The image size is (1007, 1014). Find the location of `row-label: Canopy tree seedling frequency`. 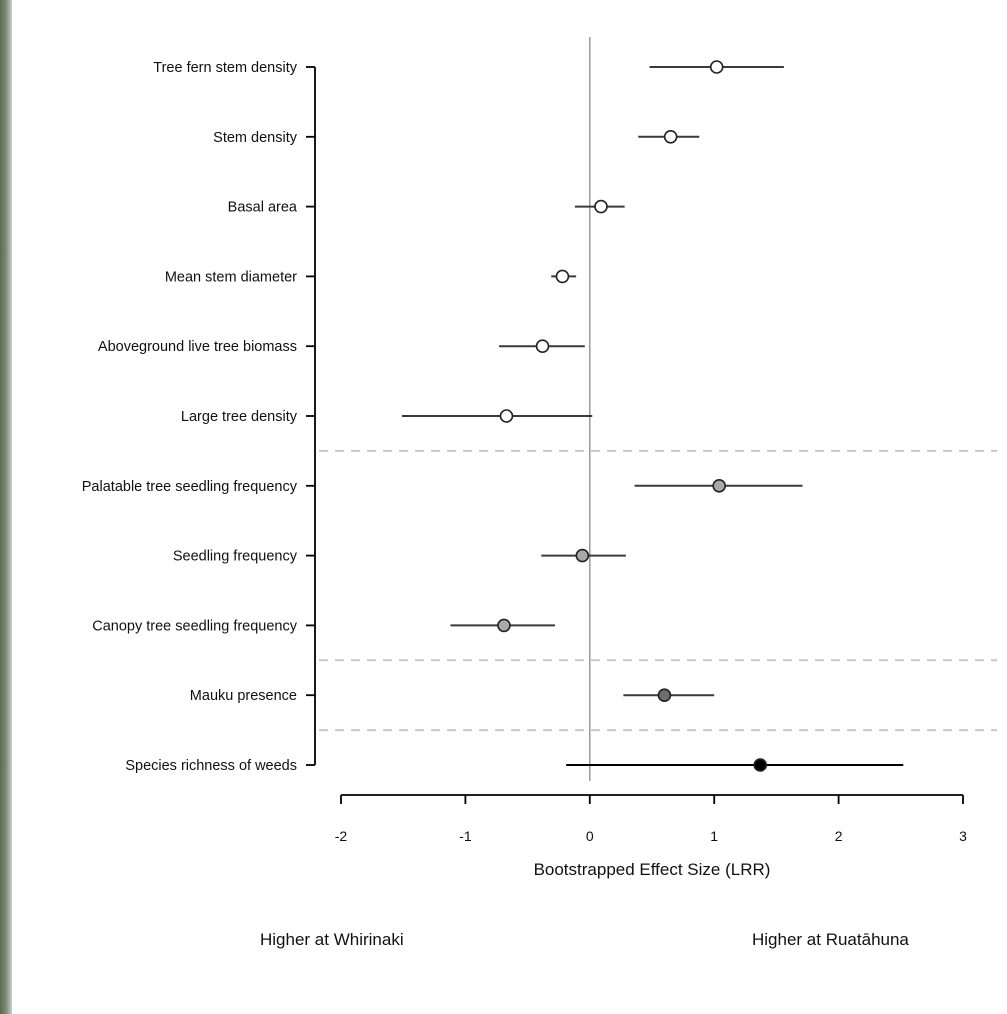

row-label: Canopy tree seedling frequency is located at coordinates (194, 626).